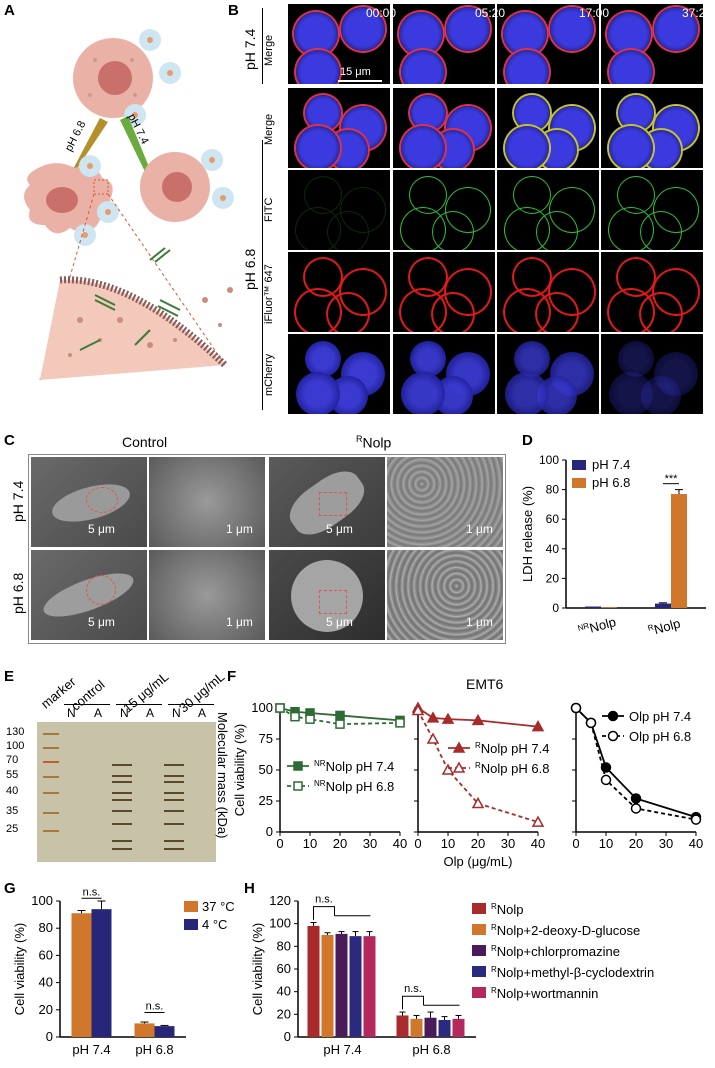  Describe the element at coordinates (232, 676) in the screenshot. I see `panel-label-f: F` at that location.